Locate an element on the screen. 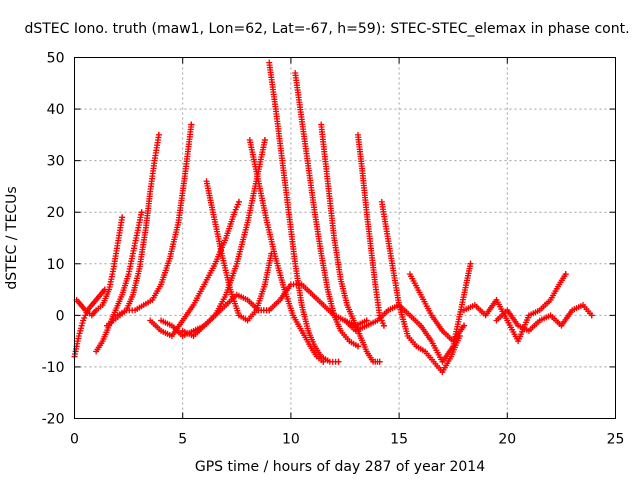 The image size is (640, 480). x-tick-label: 20 is located at coordinates (507, 440).